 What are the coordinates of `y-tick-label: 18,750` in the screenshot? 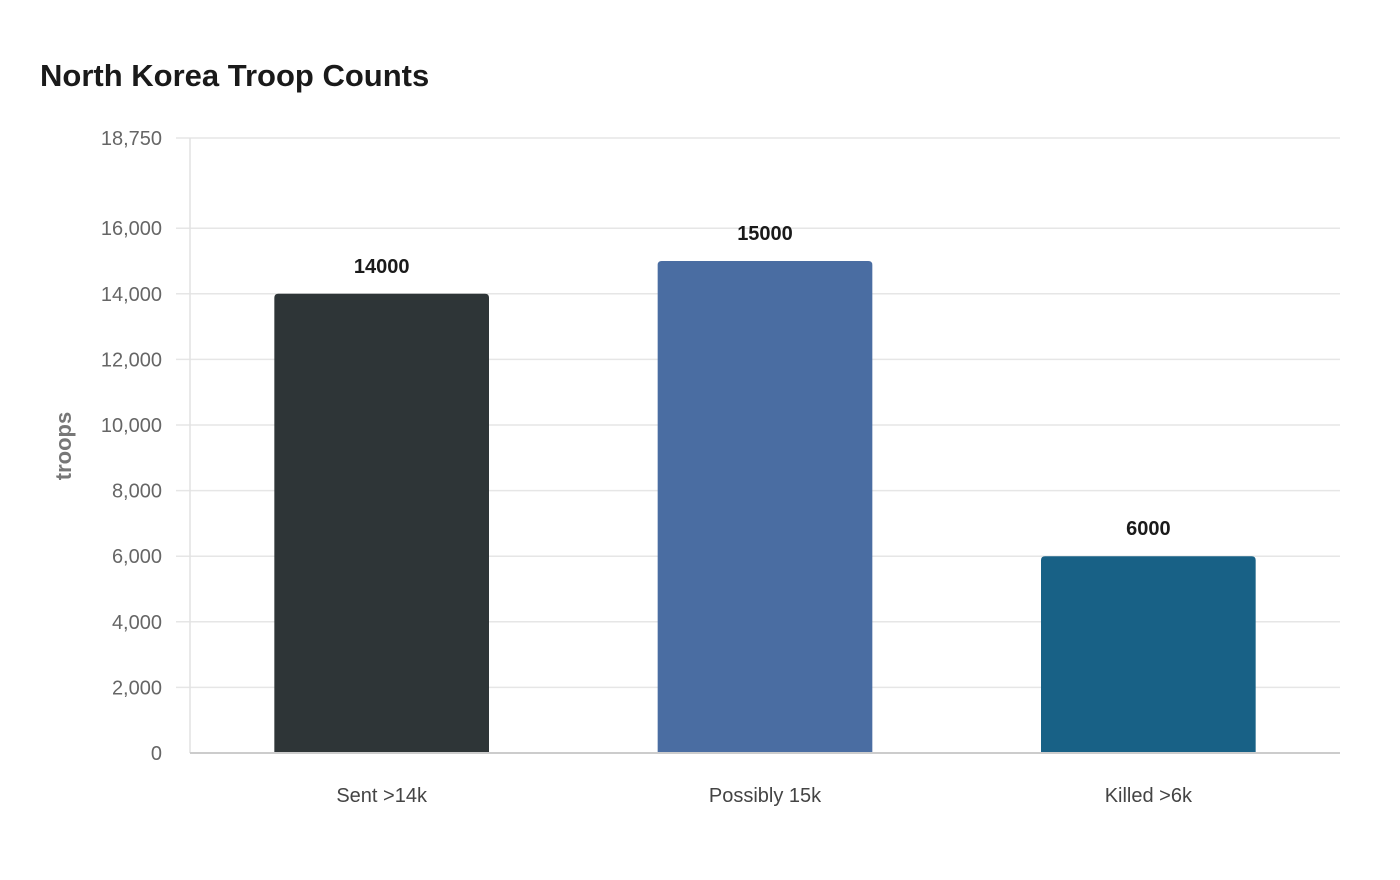 It's located at (131, 139).